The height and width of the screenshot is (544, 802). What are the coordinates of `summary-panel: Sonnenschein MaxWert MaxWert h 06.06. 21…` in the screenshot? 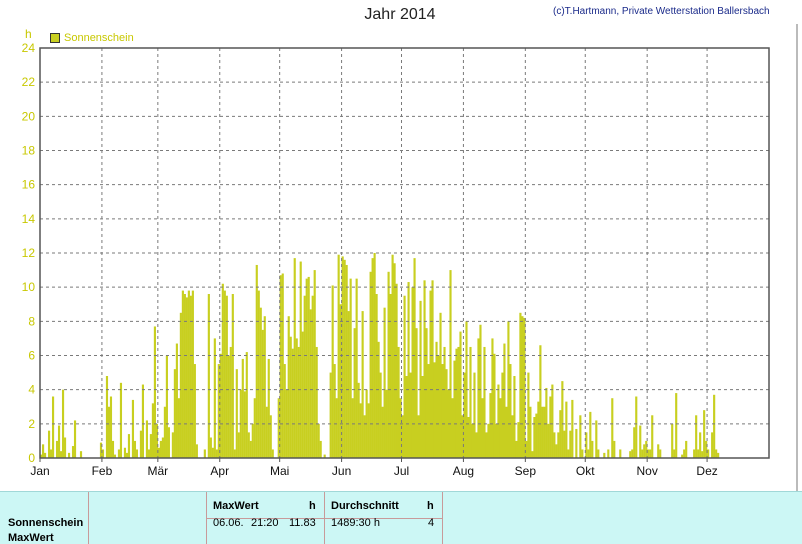 It's located at (401, 517).